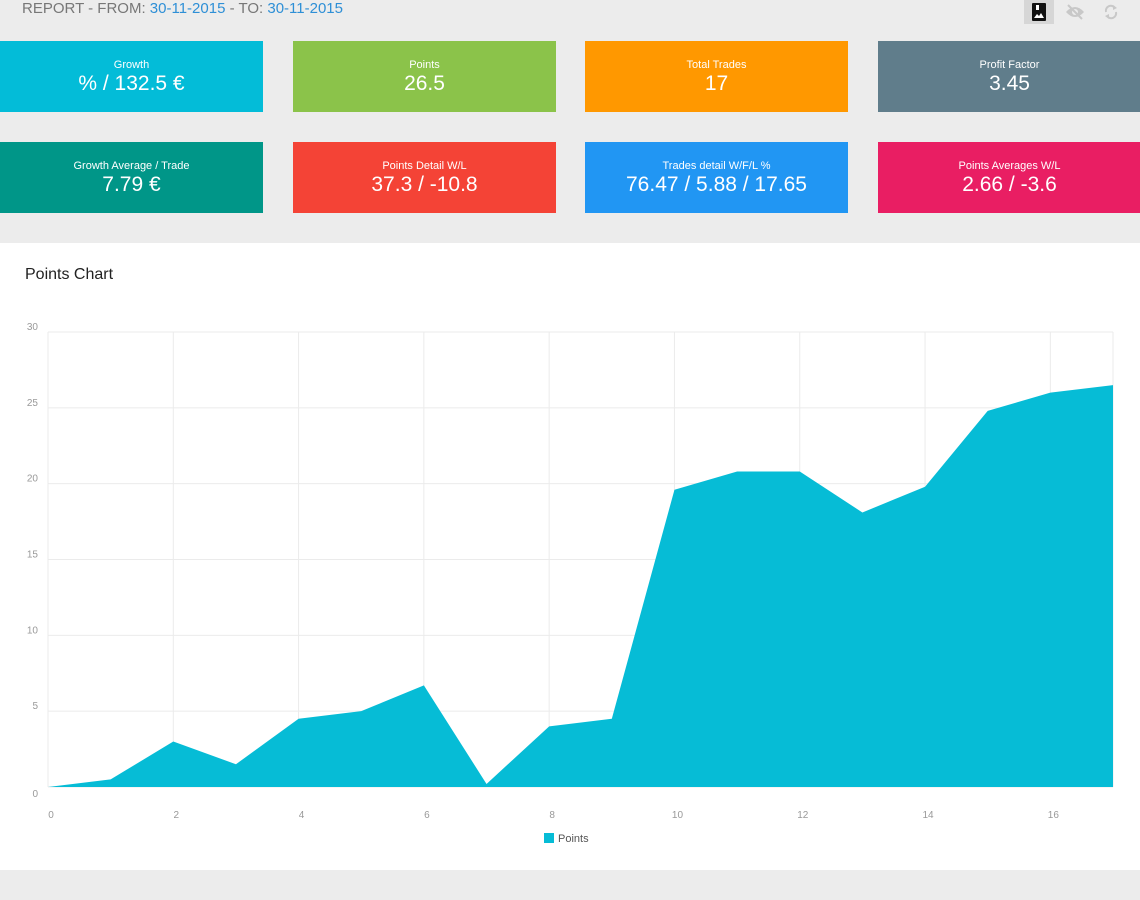 Image resolution: width=1140 pixels, height=900 pixels. I want to click on report-label: REPORT - FROM:, so click(86, 8).